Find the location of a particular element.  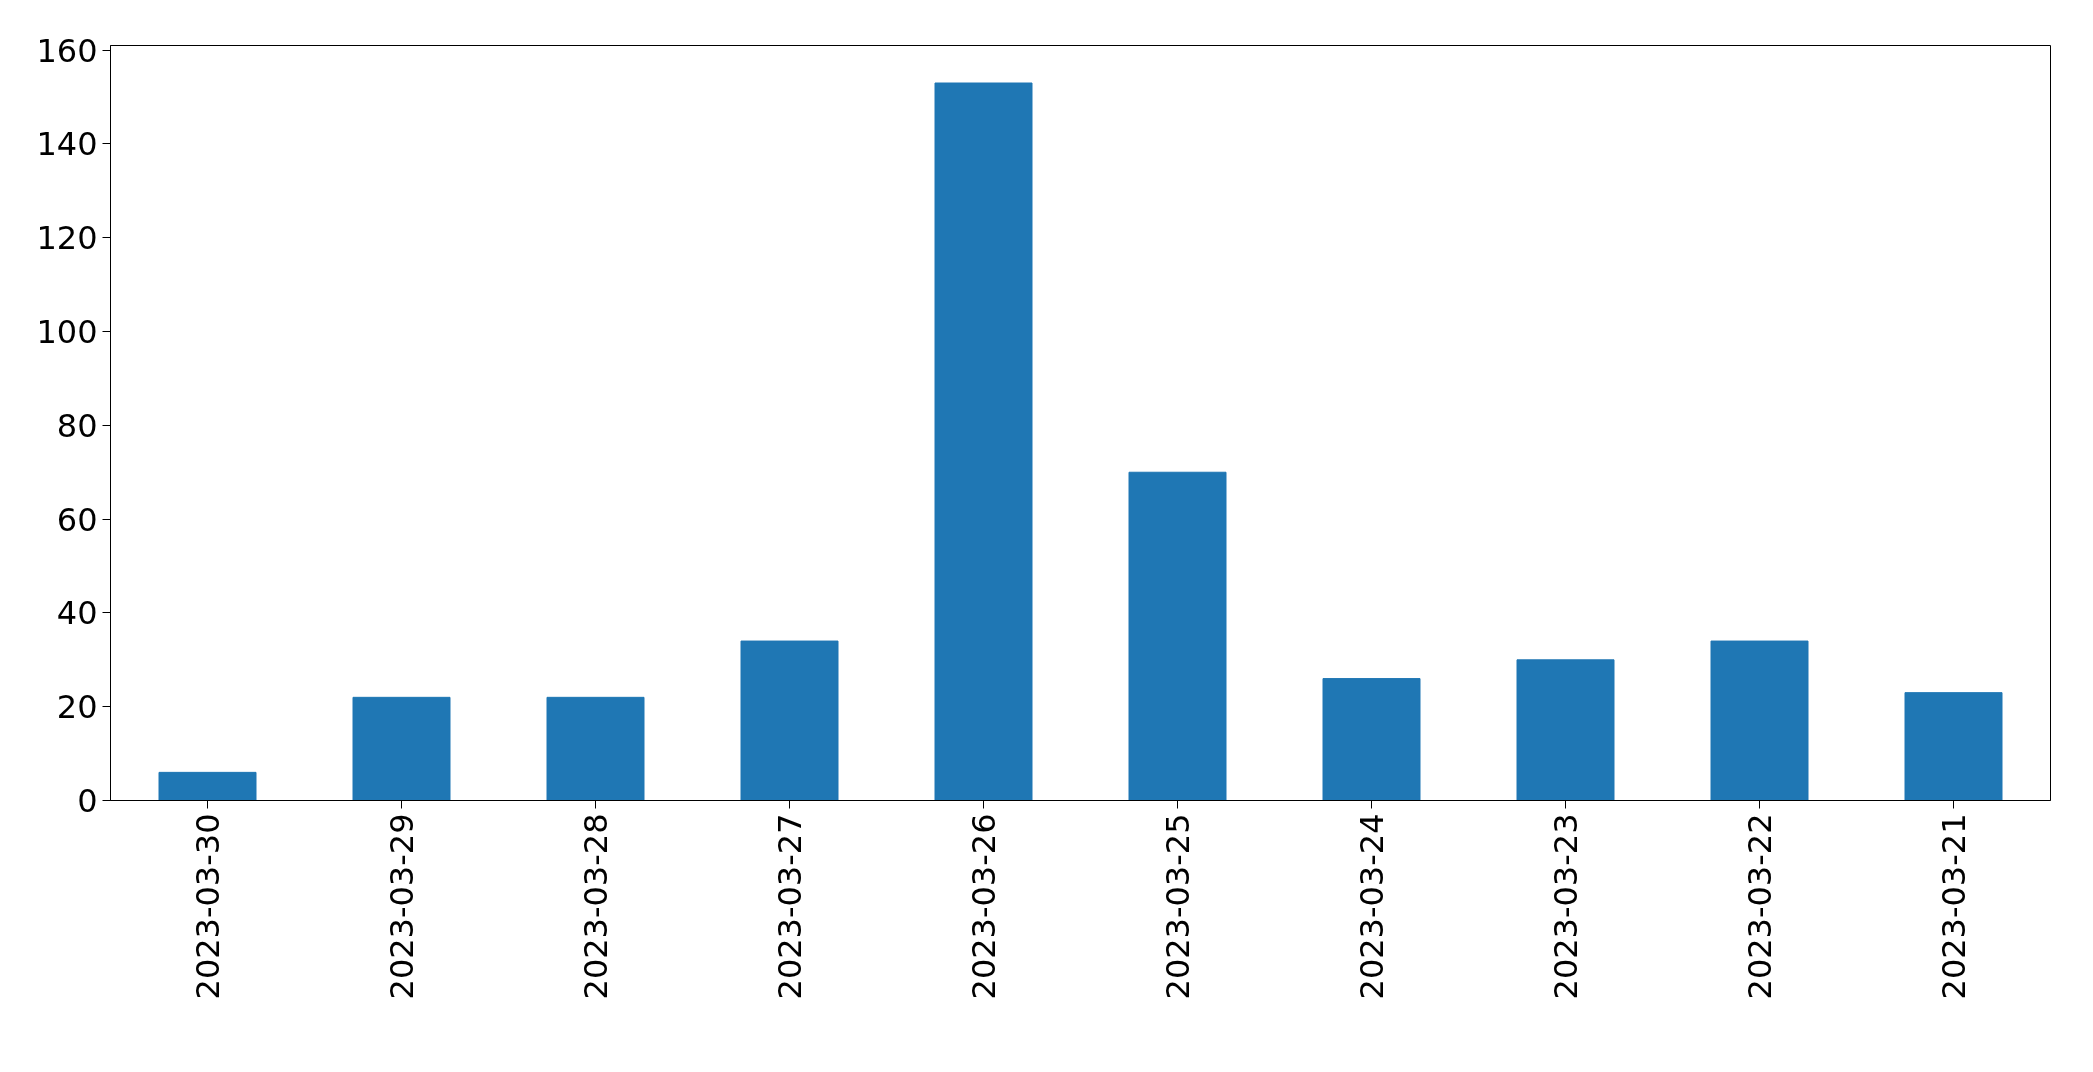

x-tick-label: 2023-03-27 is located at coordinates (790, 906).